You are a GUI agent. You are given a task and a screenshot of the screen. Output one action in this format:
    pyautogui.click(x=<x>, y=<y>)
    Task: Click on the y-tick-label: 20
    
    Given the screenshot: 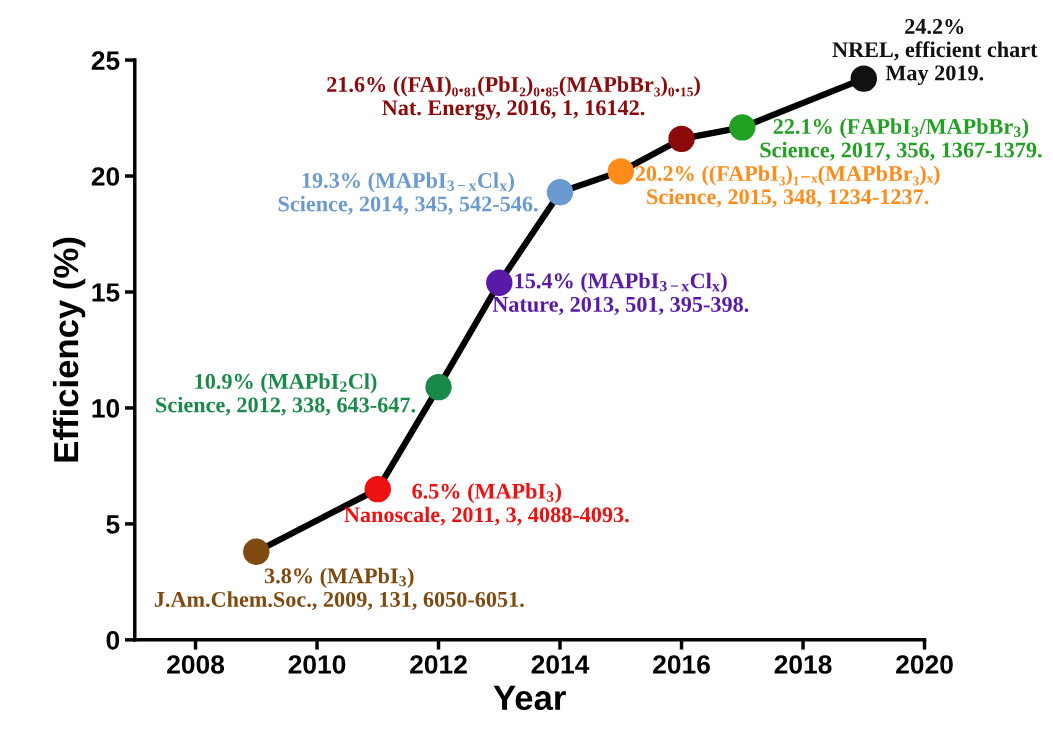 What is the action you would take?
    pyautogui.click(x=105, y=176)
    